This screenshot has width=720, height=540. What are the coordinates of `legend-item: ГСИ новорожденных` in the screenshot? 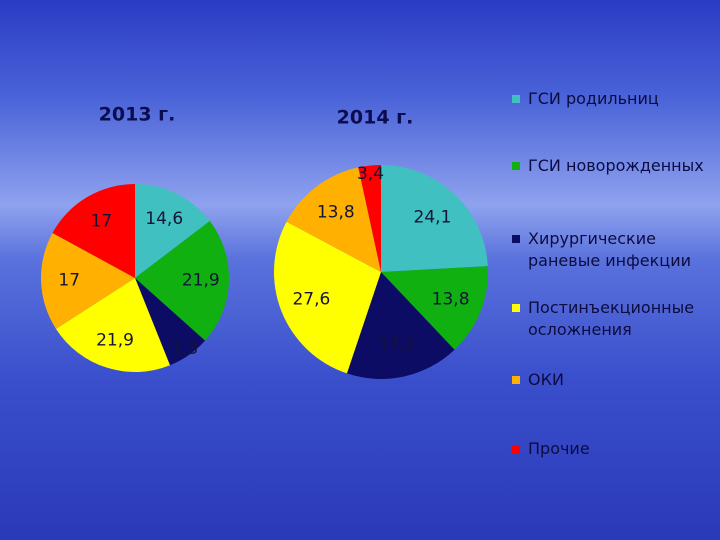 It's located at (612, 166).